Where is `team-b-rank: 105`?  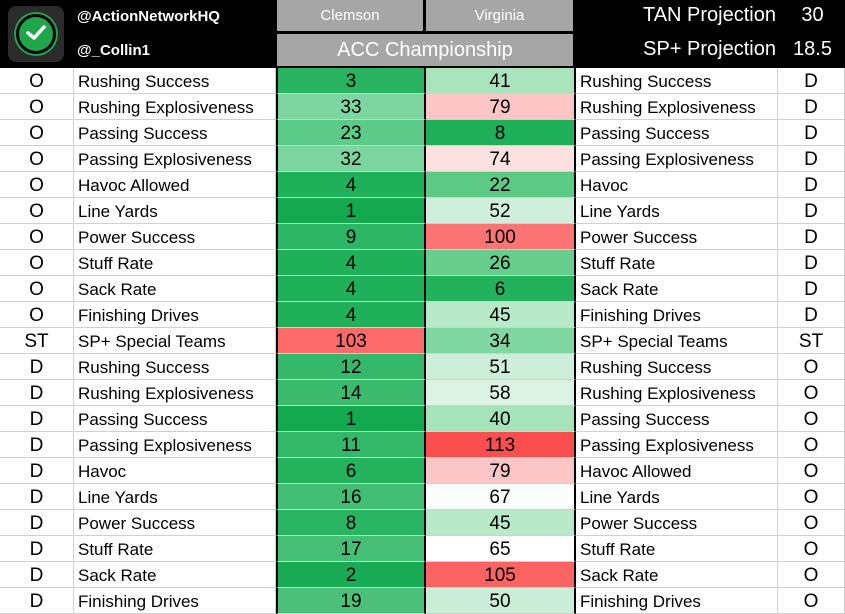 team-b-rank: 105 is located at coordinates (501, 575).